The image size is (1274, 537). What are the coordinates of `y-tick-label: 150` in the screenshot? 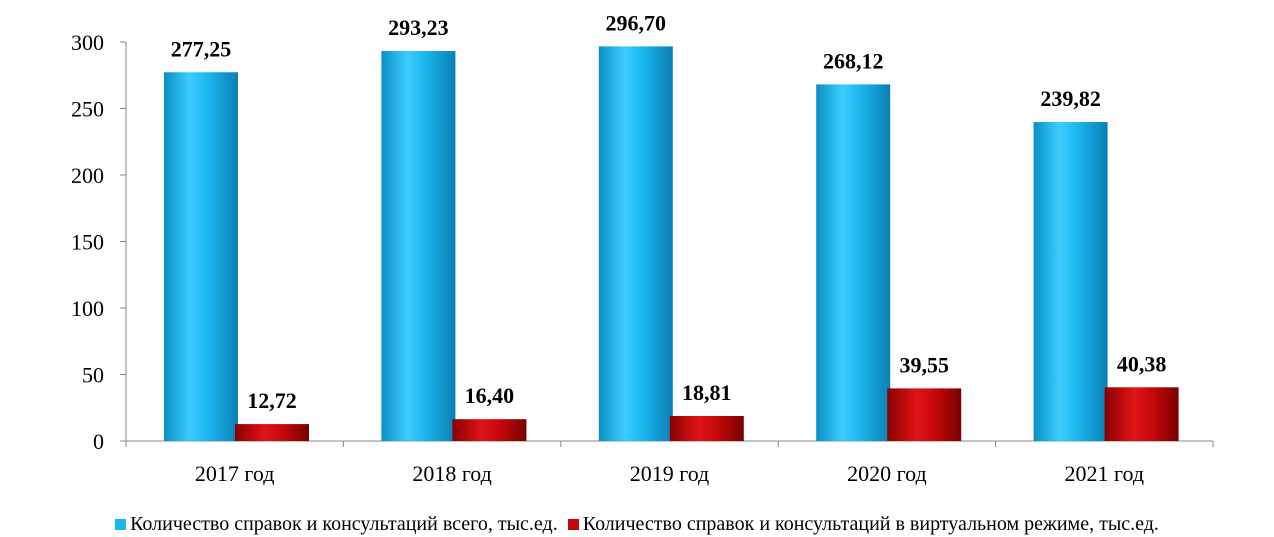 It's located at (87, 242).